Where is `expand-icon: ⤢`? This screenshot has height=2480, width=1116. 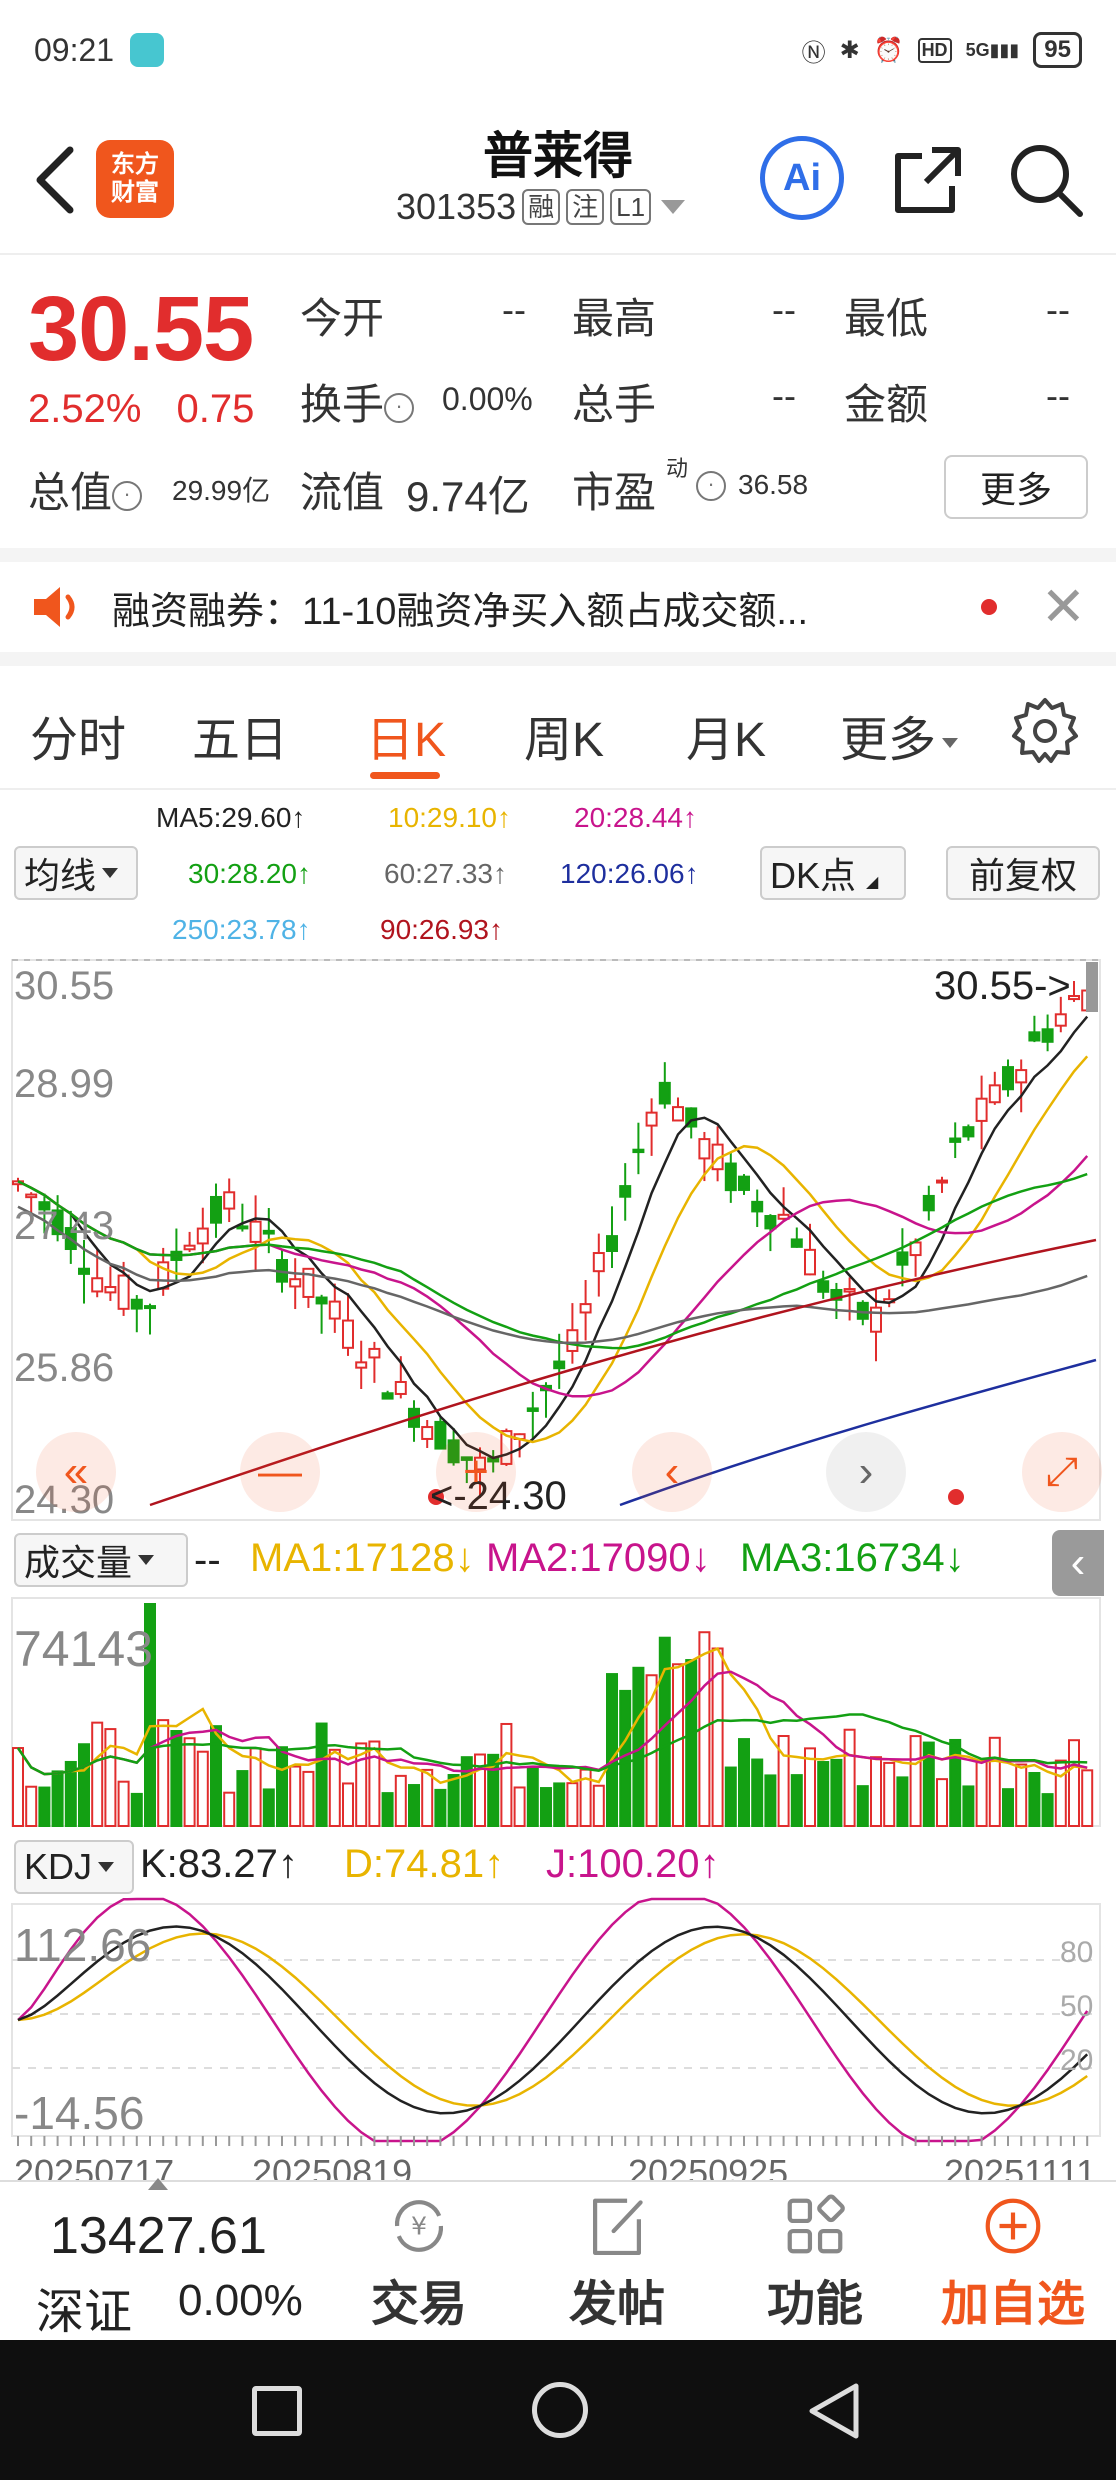 expand-icon: ⤢ is located at coordinates (1062, 1471).